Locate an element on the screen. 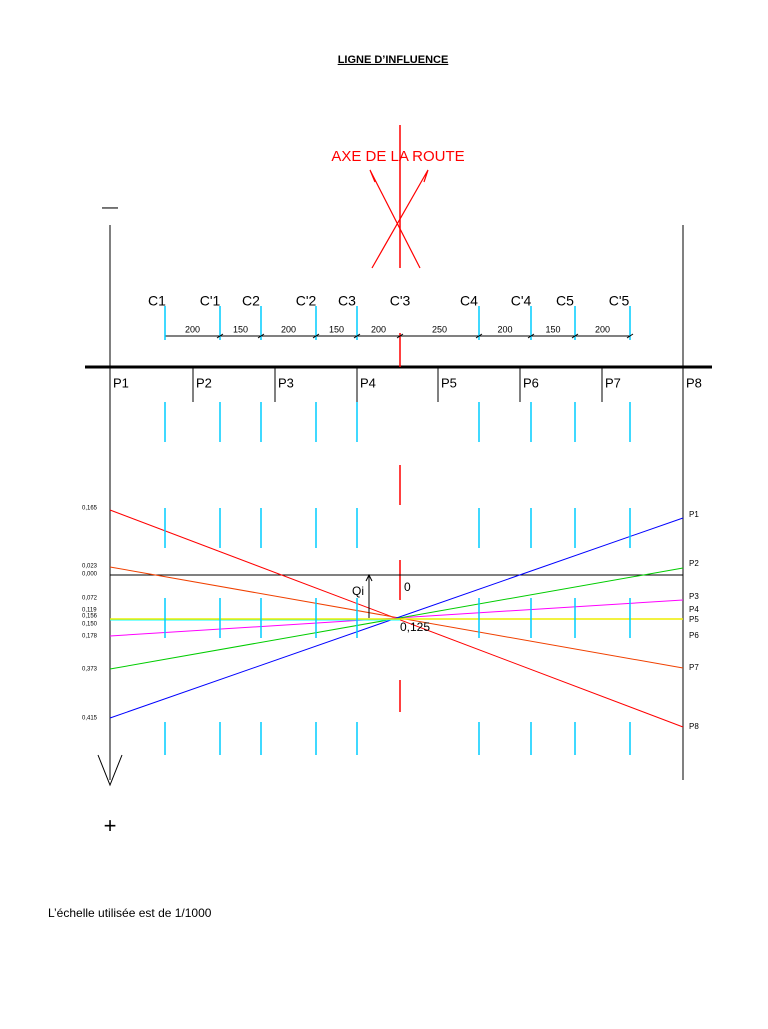 Image resolution: width=768 pixels, height=1029 pixels. right-label: P7 is located at coordinates (694, 667).